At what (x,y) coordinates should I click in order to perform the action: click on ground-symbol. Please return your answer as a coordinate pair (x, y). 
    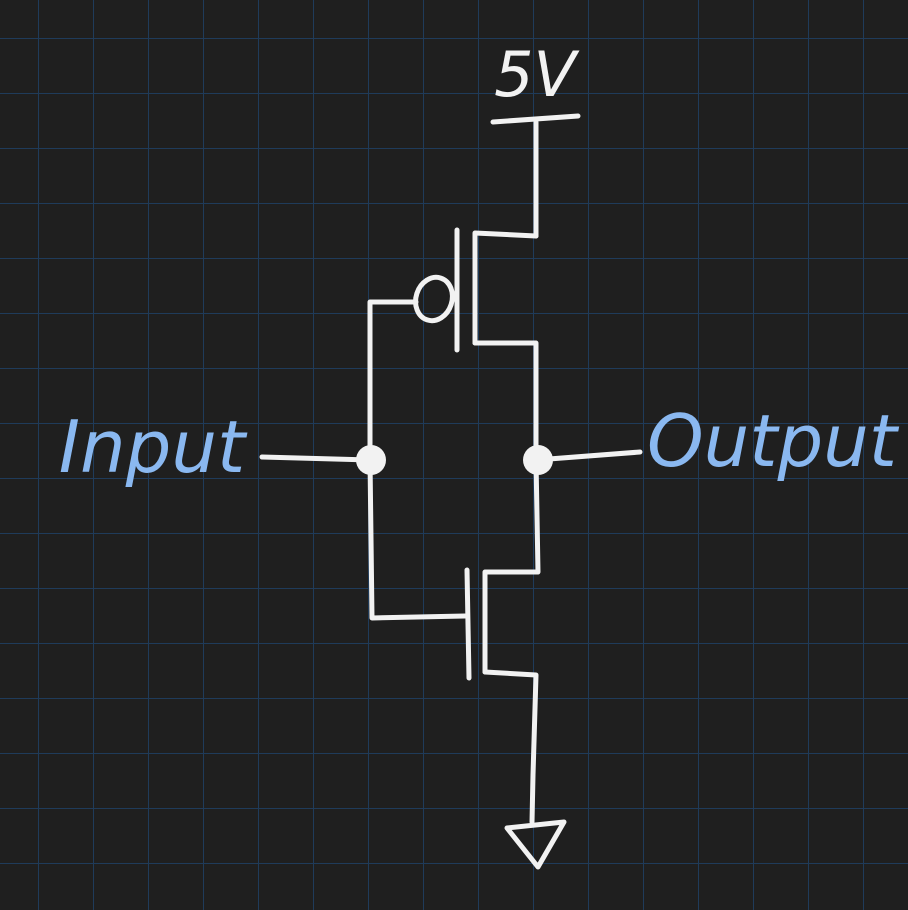
    Looking at the image, I should click on (535, 844).